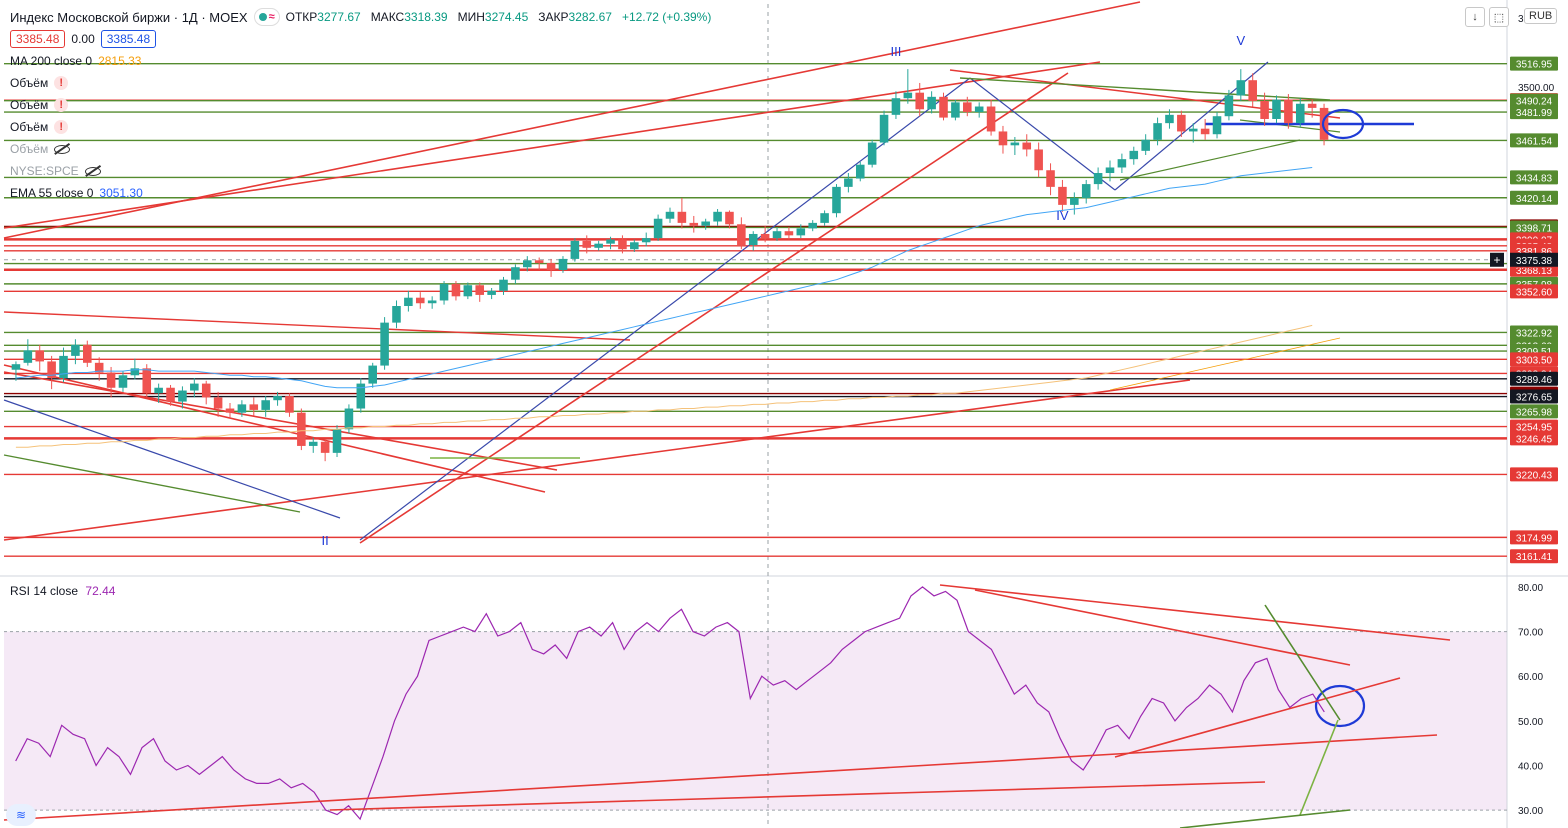  What do you see at coordinates (896, 51) in the screenshot?
I see `wave-label: III` at bounding box center [896, 51].